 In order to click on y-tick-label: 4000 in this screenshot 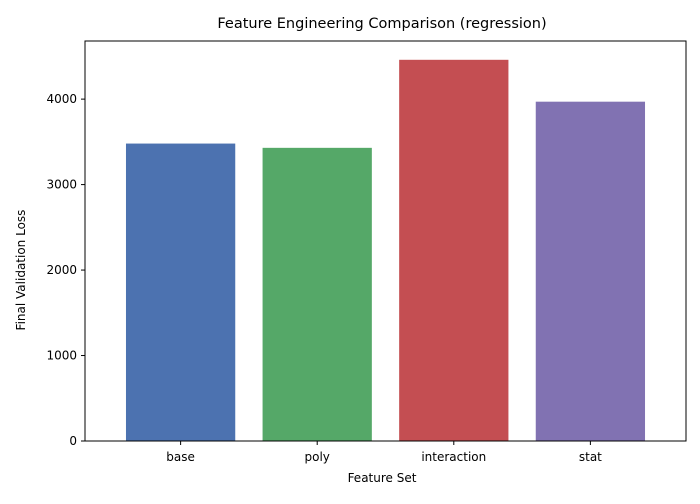, I will do `click(61, 99)`.